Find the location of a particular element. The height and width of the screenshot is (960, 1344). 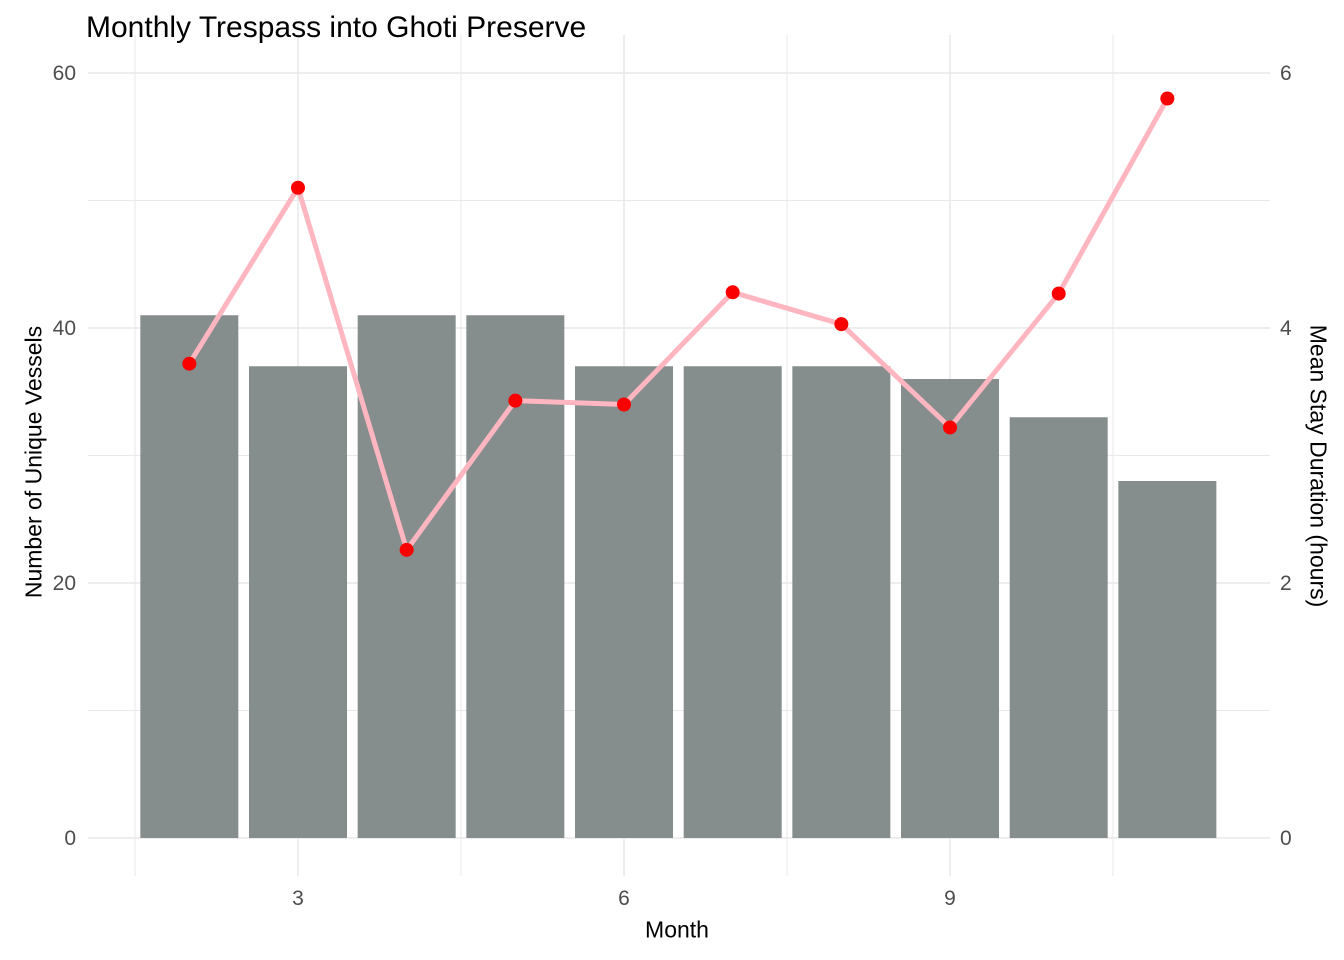

right-axis-tick-label: 4 is located at coordinates (1286, 328).